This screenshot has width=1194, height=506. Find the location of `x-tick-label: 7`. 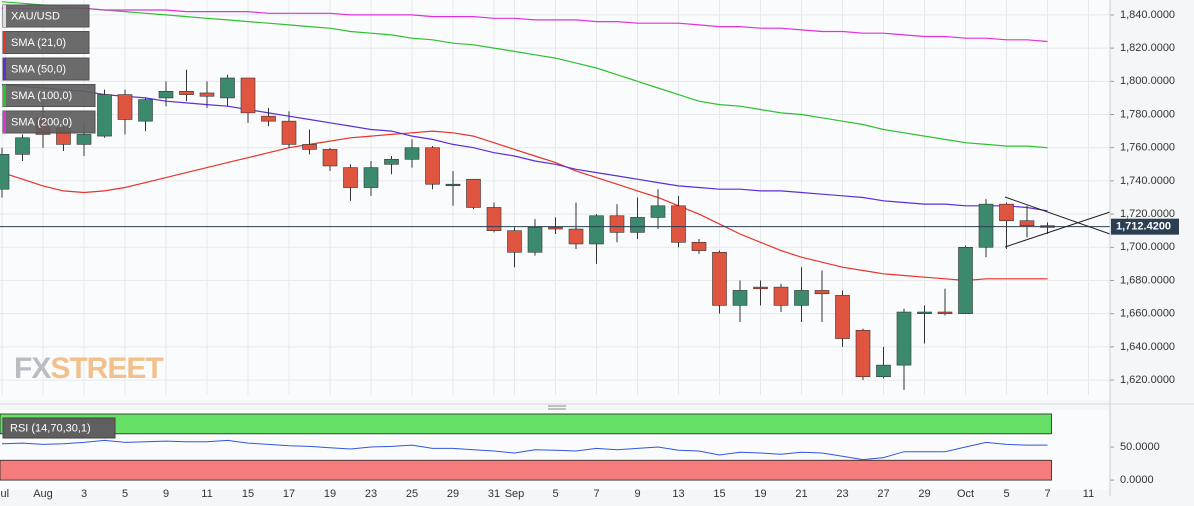

x-tick-label: 7 is located at coordinates (596, 494).